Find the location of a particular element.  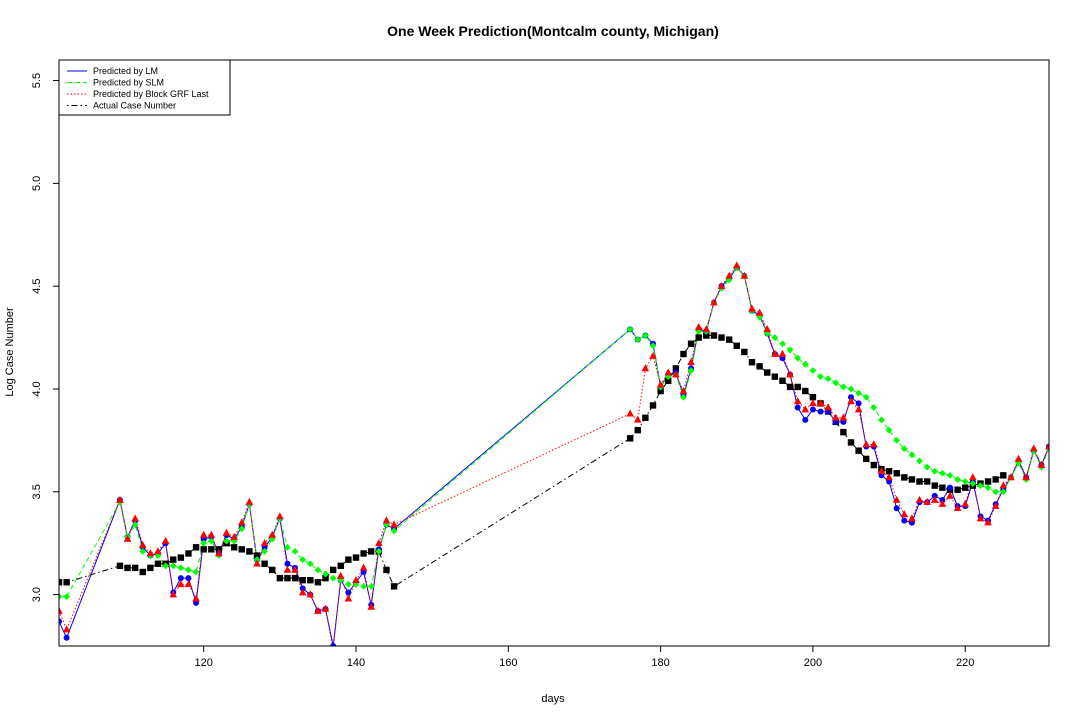

legend-box is located at coordinates (144, 87).